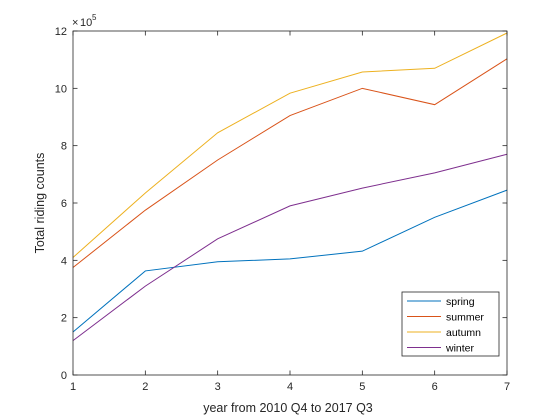 The height and width of the screenshot is (420, 560). Describe the element at coordinates (435, 387) in the screenshot. I see `x-tick-label: 6` at that location.